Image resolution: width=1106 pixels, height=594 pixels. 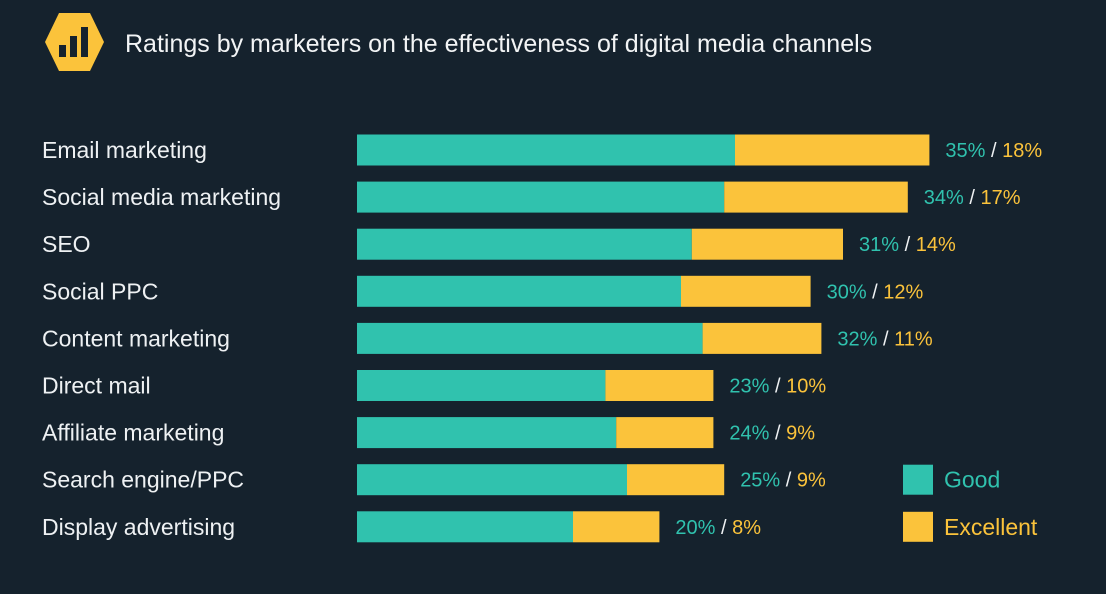 What do you see at coordinates (100, 291) in the screenshot?
I see `category-label: Social PPC` at bounding box center [100, 291].